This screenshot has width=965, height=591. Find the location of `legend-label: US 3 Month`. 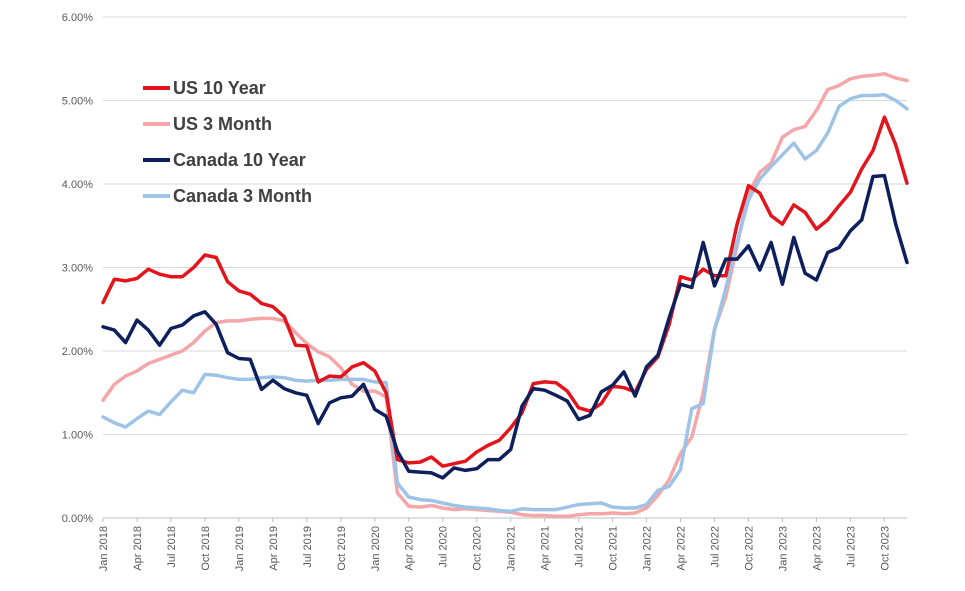

legend-label: US 3 Month is located at coordinates (222, 124).